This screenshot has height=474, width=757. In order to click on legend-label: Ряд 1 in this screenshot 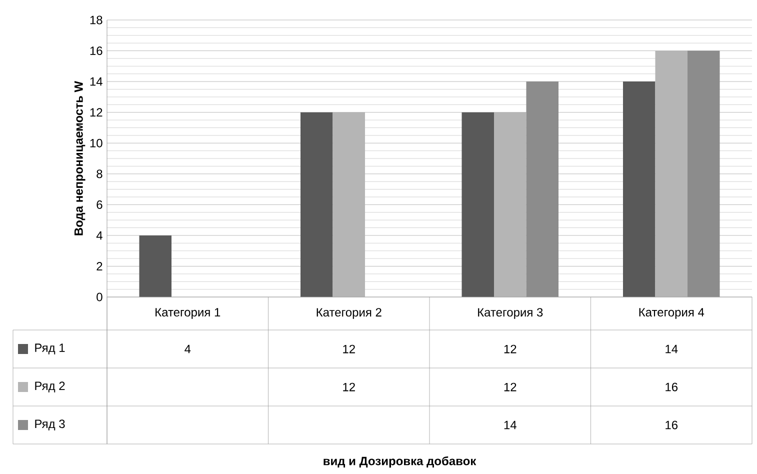, I will do `click(50, 349)`.